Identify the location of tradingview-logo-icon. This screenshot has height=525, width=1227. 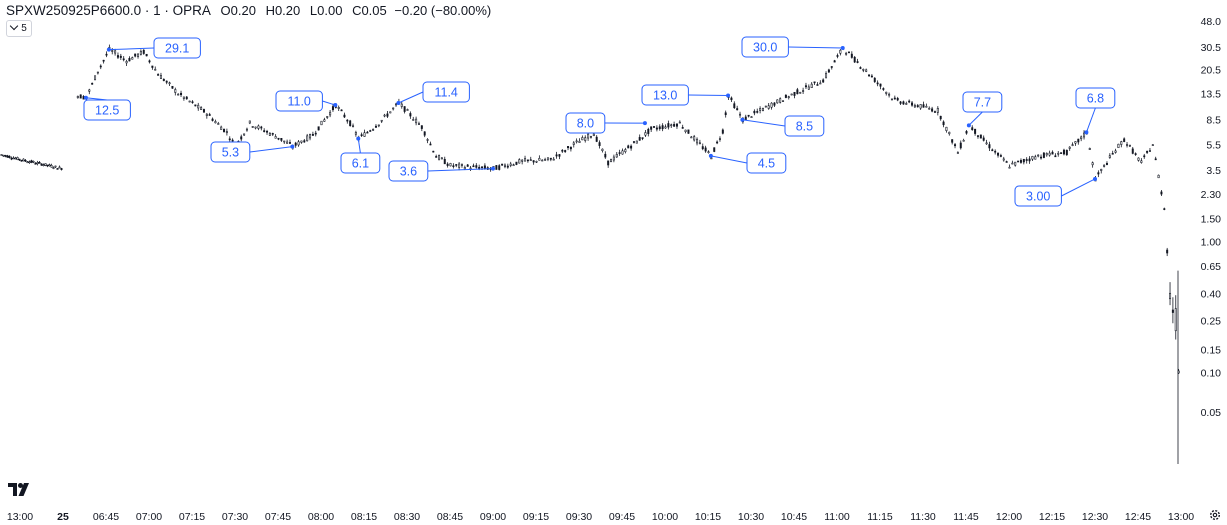
(20, 489).